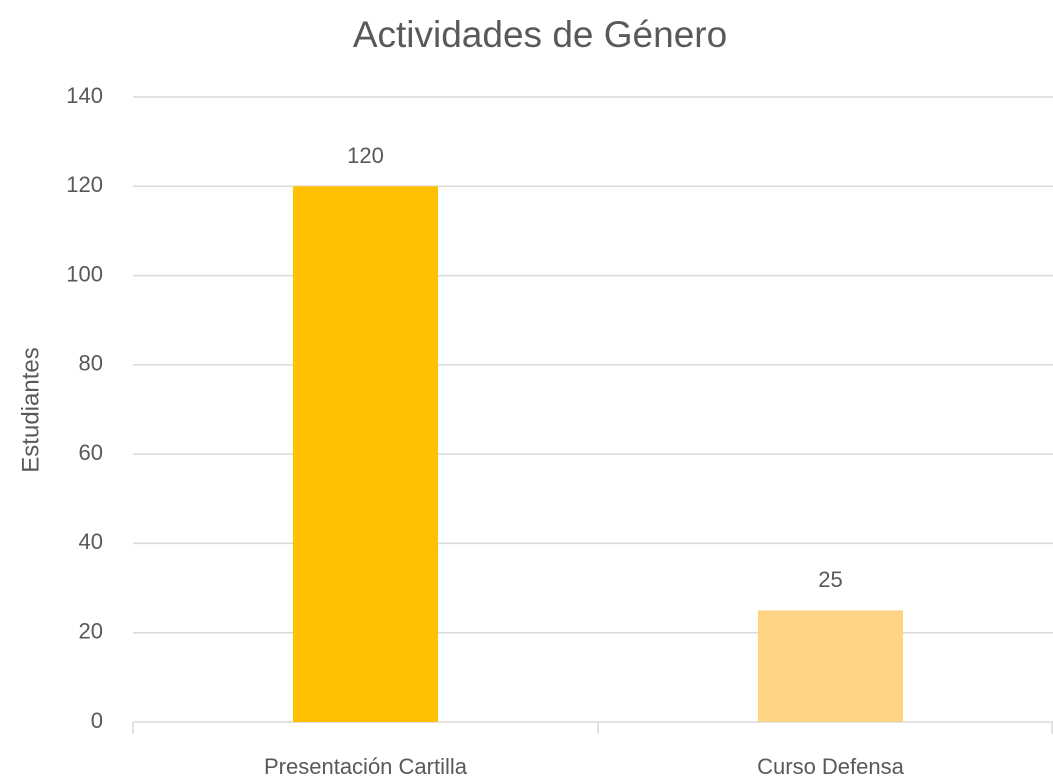 The height and width of the screenshot is (777, 1053). I want to click on y-tick-label: 20, so click(91, 631).